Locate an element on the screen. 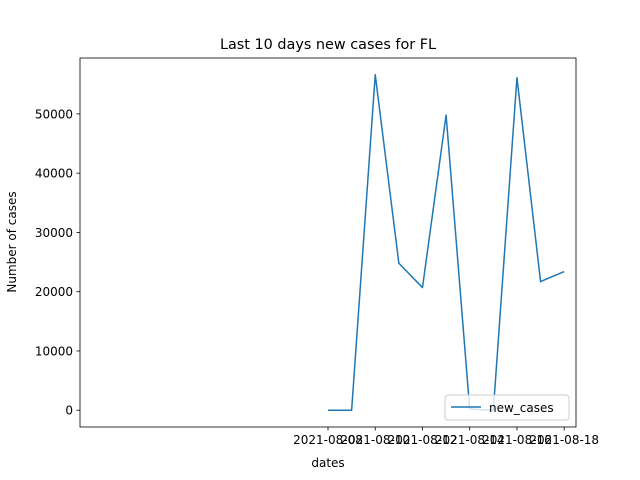  x-tick-label: 2021-08-14 is located at coordinates (470, 440).